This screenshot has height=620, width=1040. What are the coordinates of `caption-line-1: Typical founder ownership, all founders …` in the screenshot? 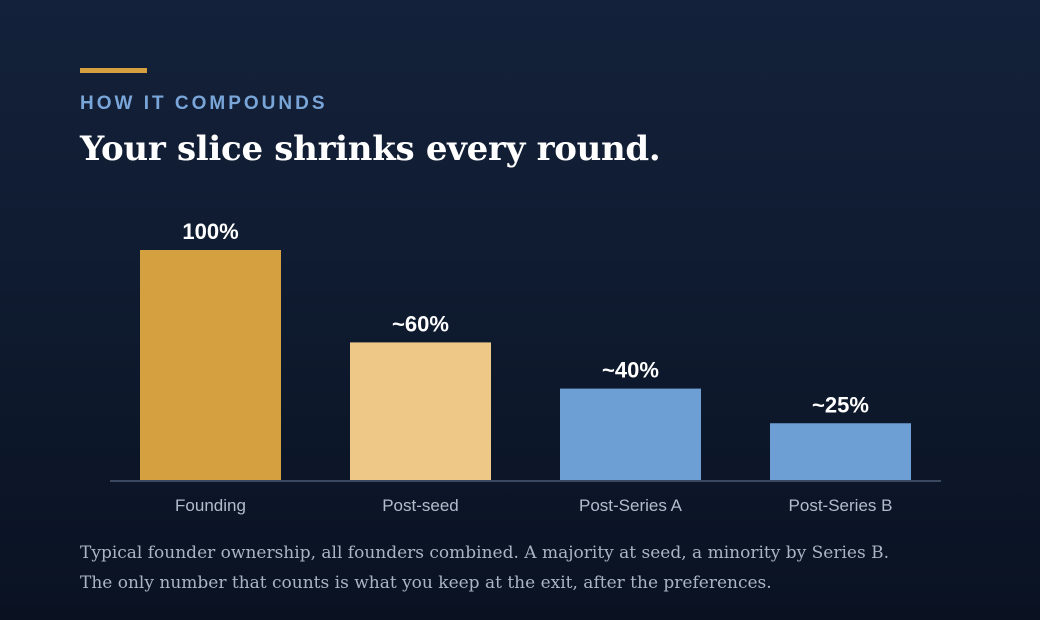 It's located at (484, 553).